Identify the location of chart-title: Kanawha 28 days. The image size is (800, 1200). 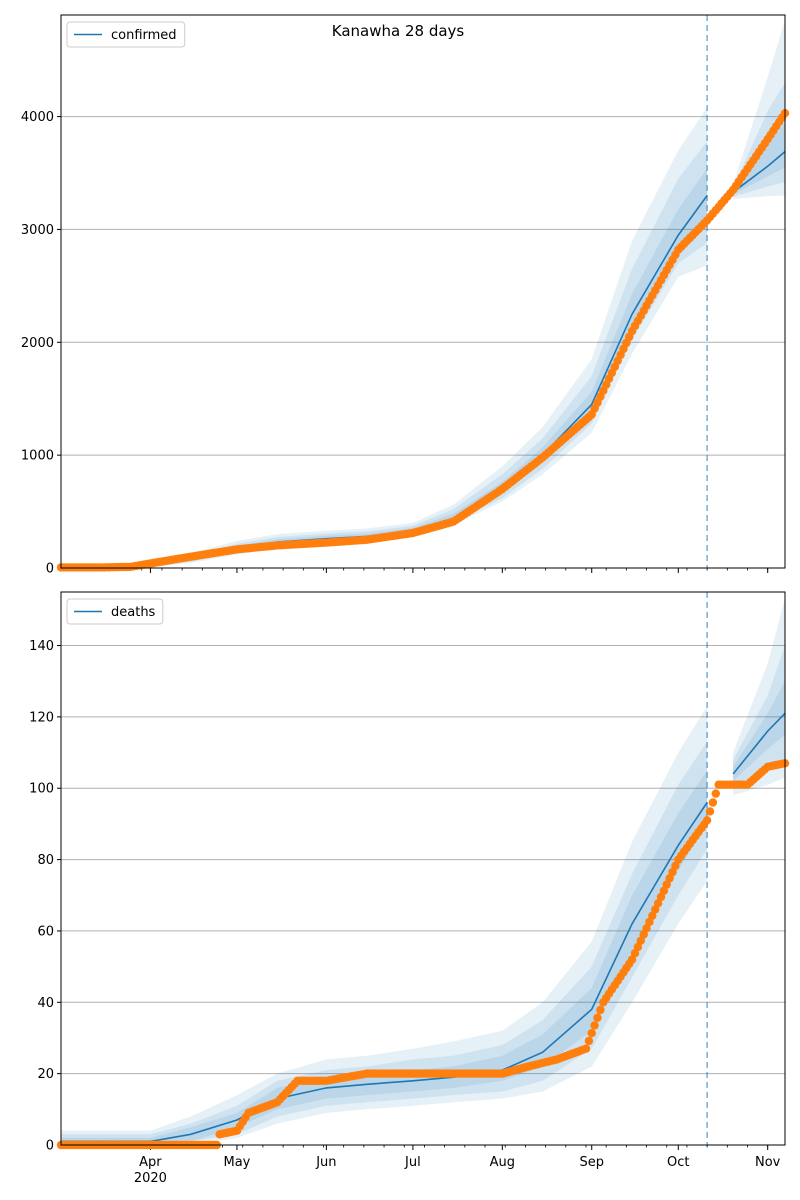
(398, 31).